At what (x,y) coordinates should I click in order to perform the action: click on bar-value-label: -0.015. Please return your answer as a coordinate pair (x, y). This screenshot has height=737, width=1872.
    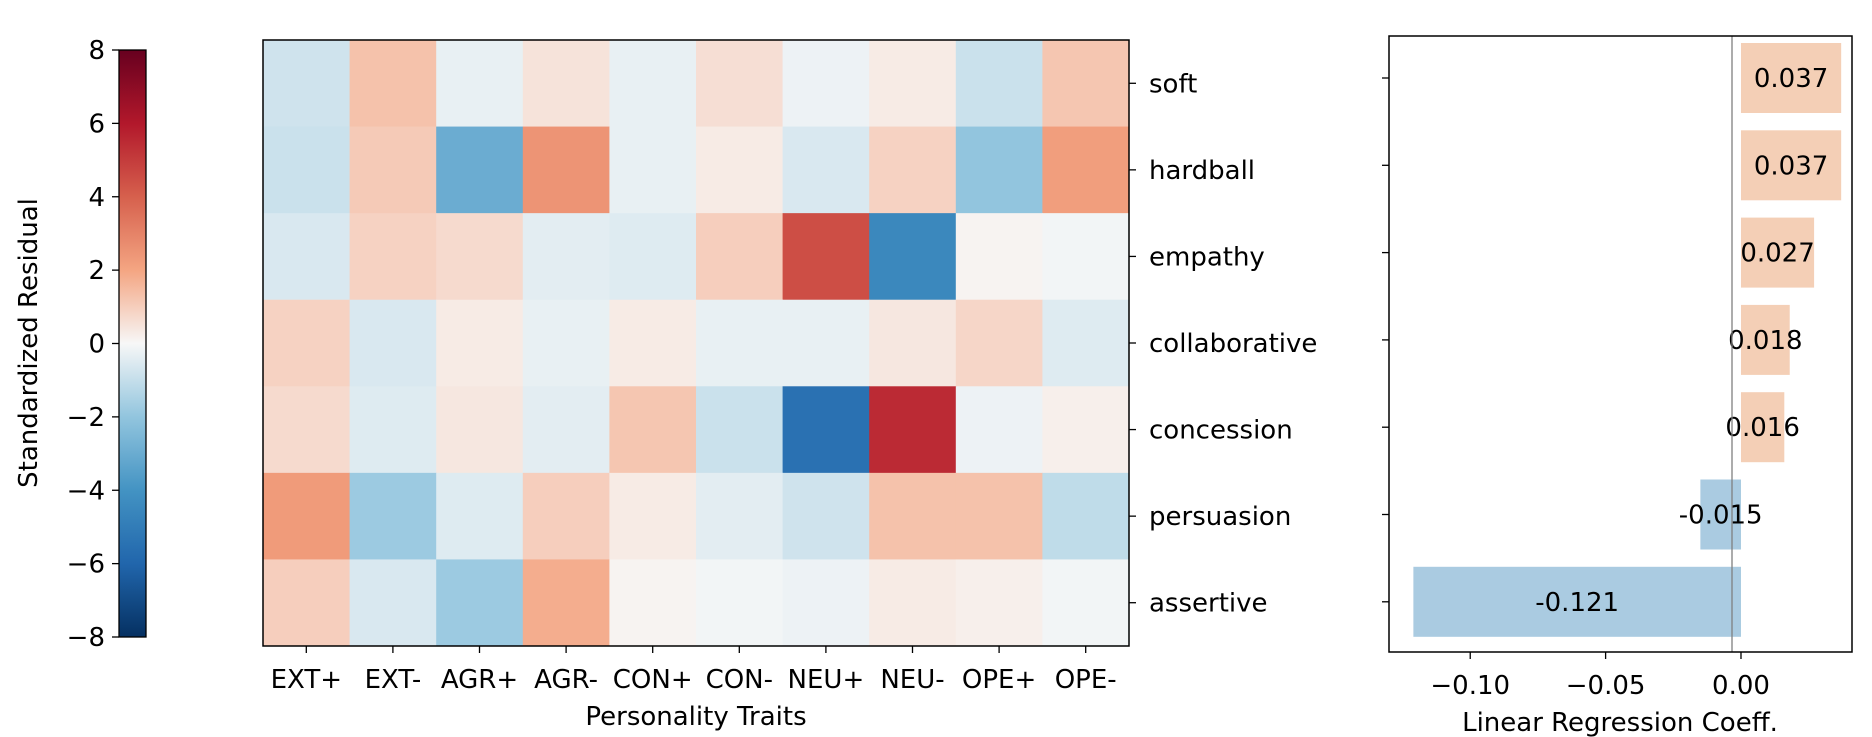
    Looking at the image, I should click on (1721, 516).